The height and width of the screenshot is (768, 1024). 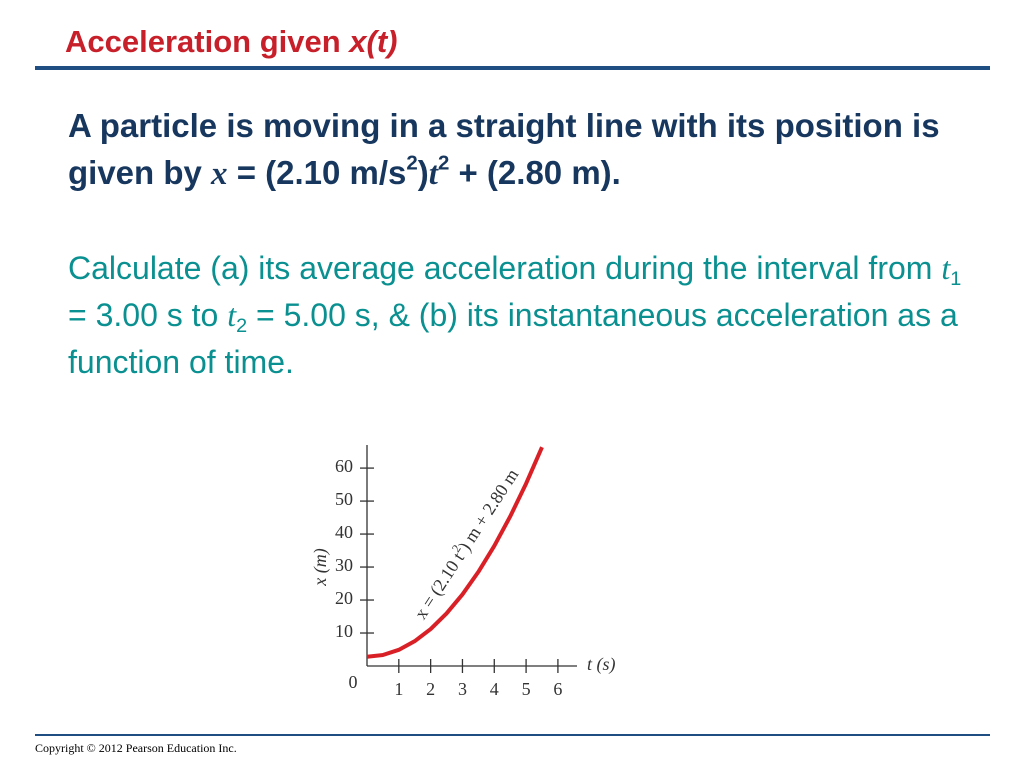 What do you see at coordinates (557, 689) in the screenshot?
I see `x-tick-label: 6` at bounding box center [557, 689].